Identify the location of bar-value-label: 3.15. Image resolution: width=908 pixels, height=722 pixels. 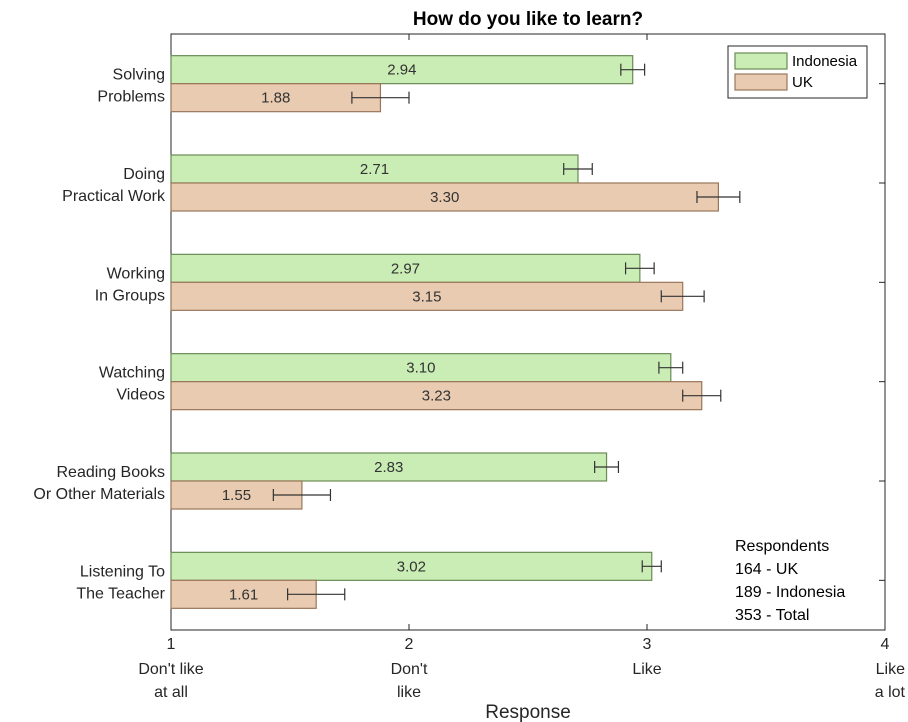
(426, 296).